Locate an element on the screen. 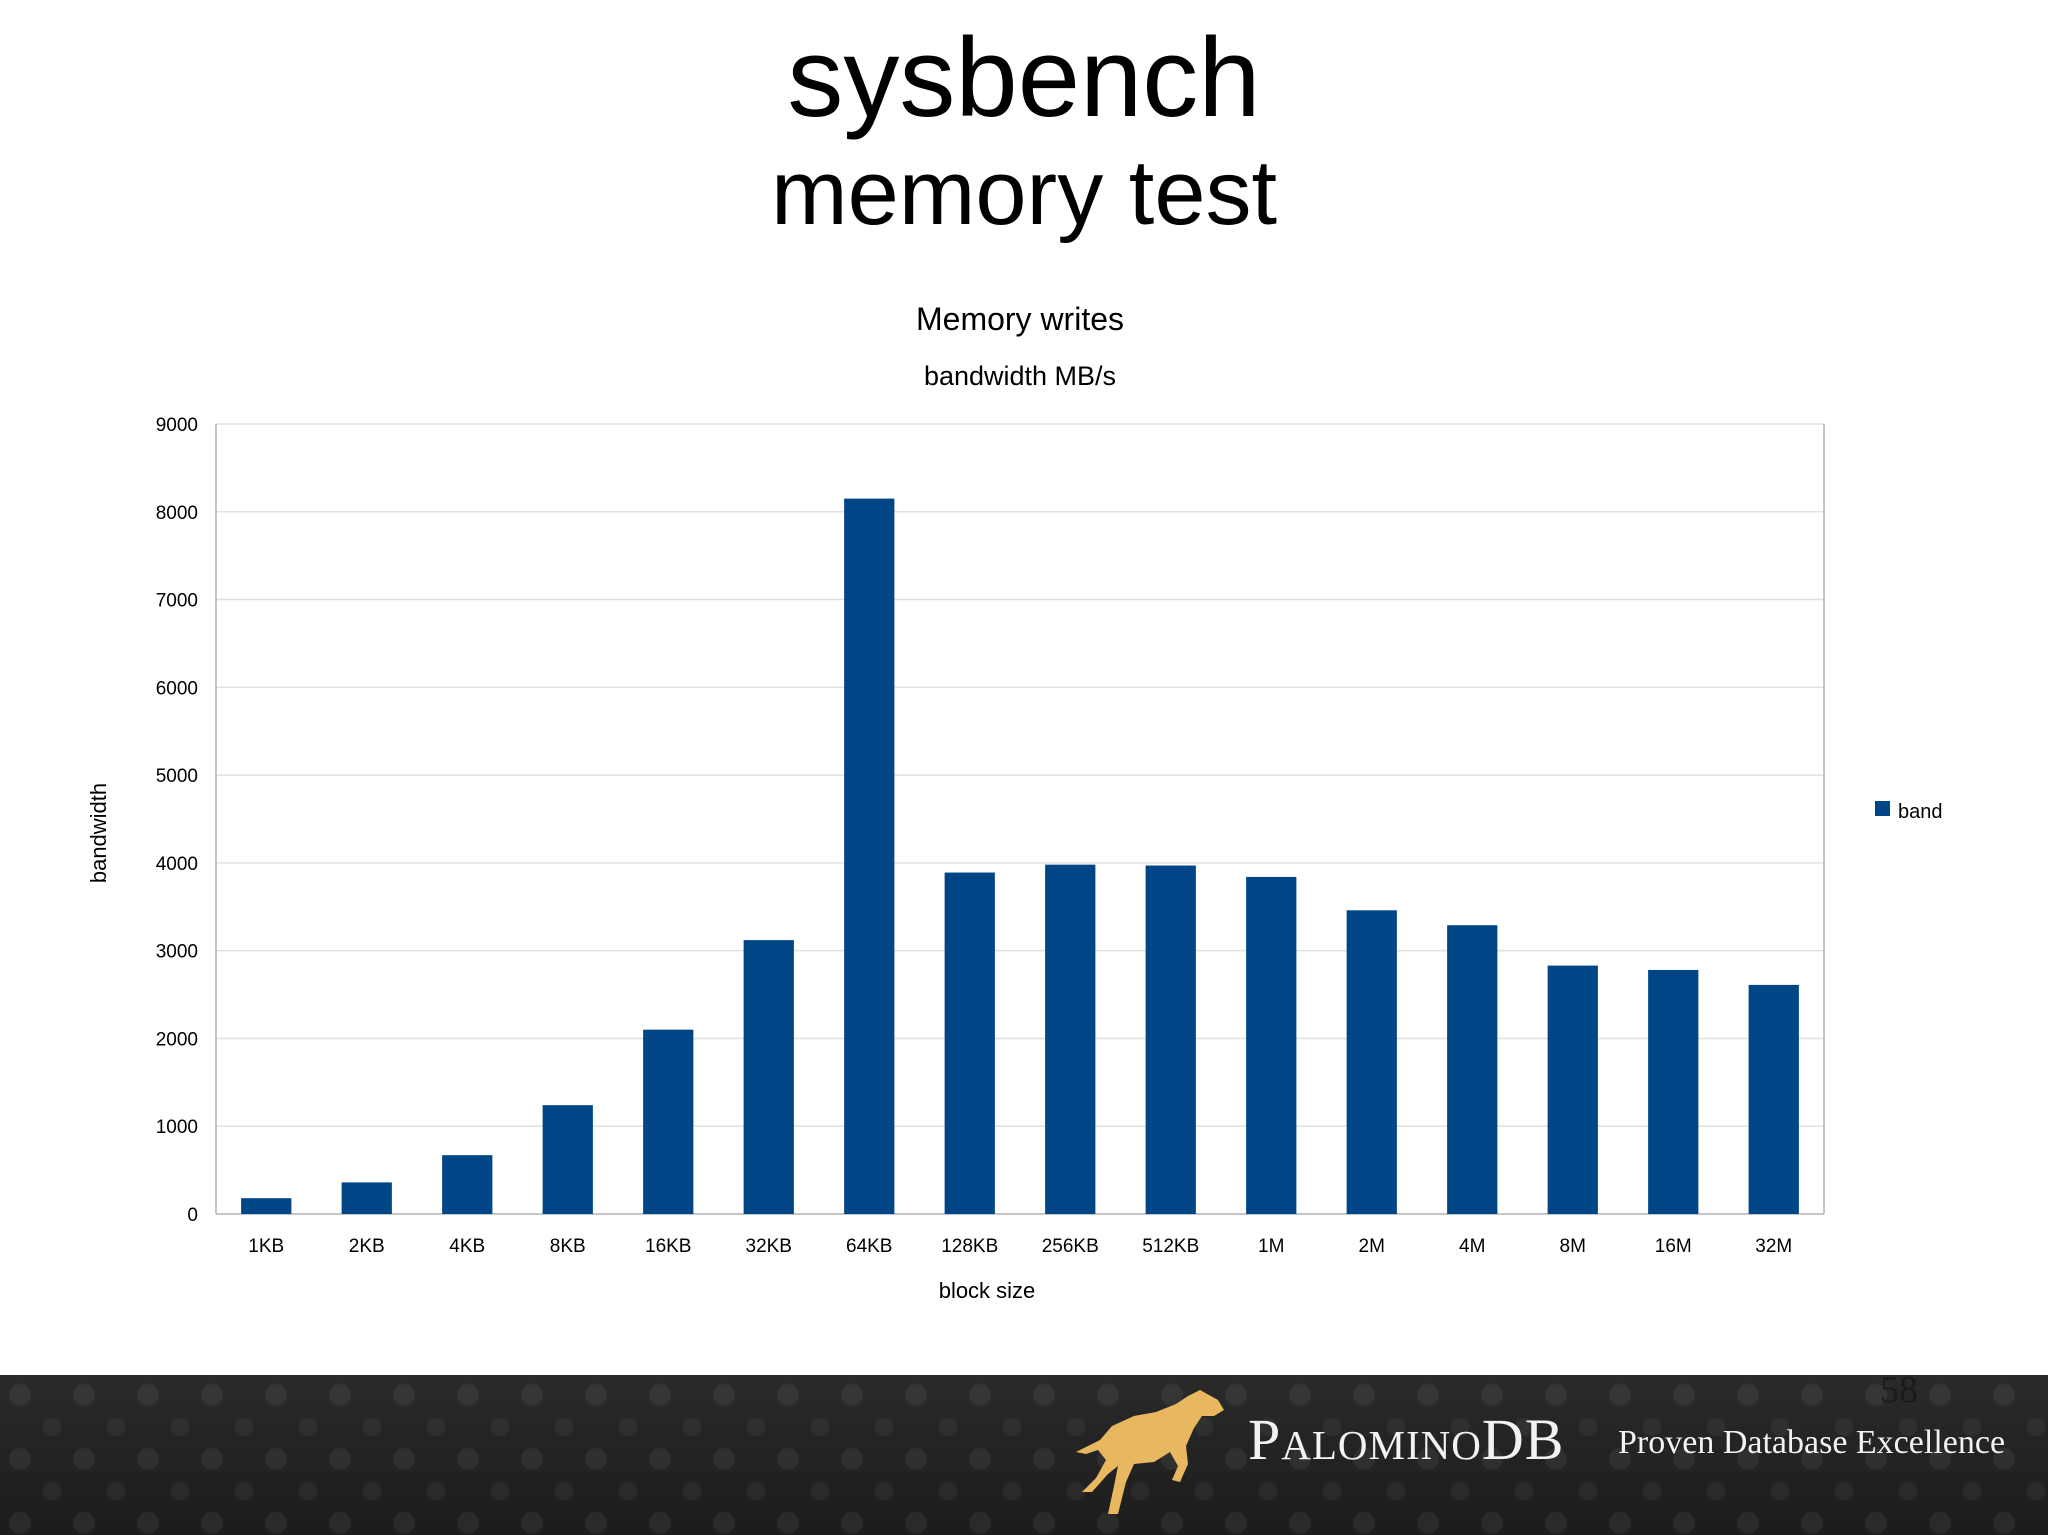  x-tick-label: 16KB is located at coordinates (668, 1246).